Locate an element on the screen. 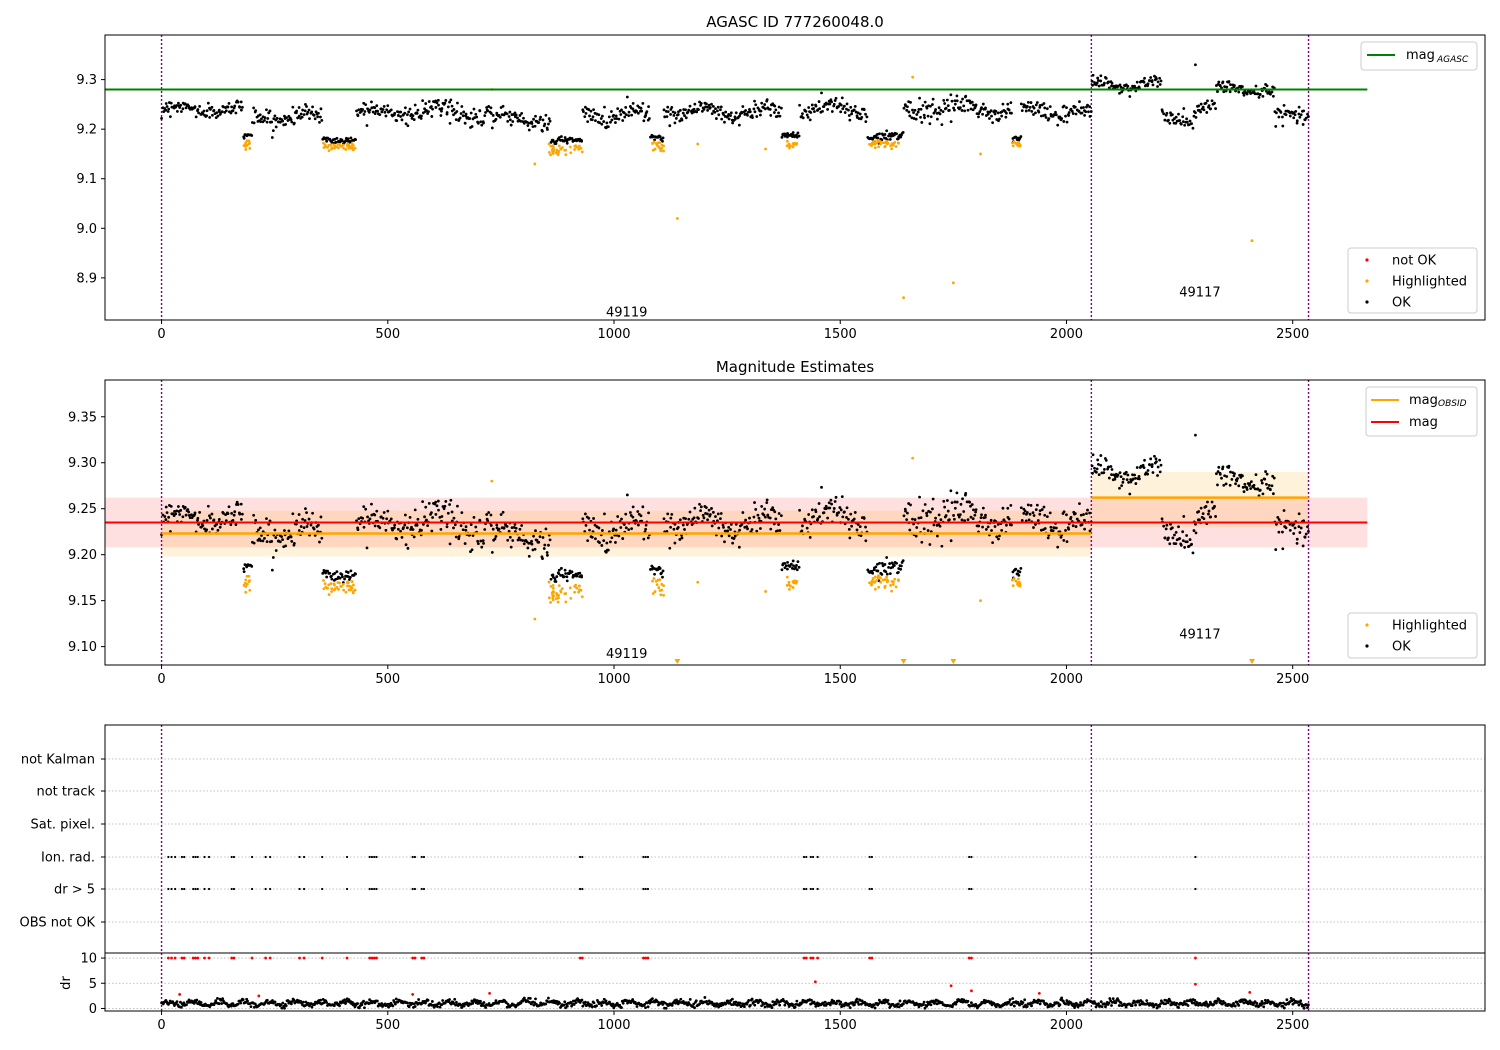 This screenshot has height=1050, width=1500. agasc-xtick-label: 1000 is located at coordinates (613, 334).